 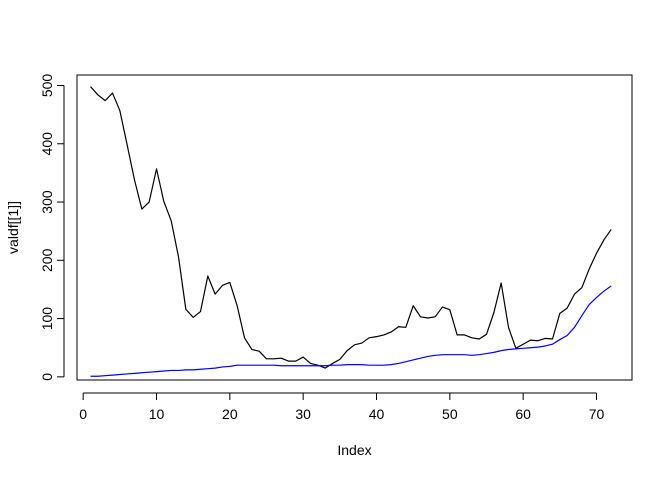 What do you see at coordinates (230, 414) in the screenshot?
I see `x-tick-label: 20` at bounding box center [230, 414].